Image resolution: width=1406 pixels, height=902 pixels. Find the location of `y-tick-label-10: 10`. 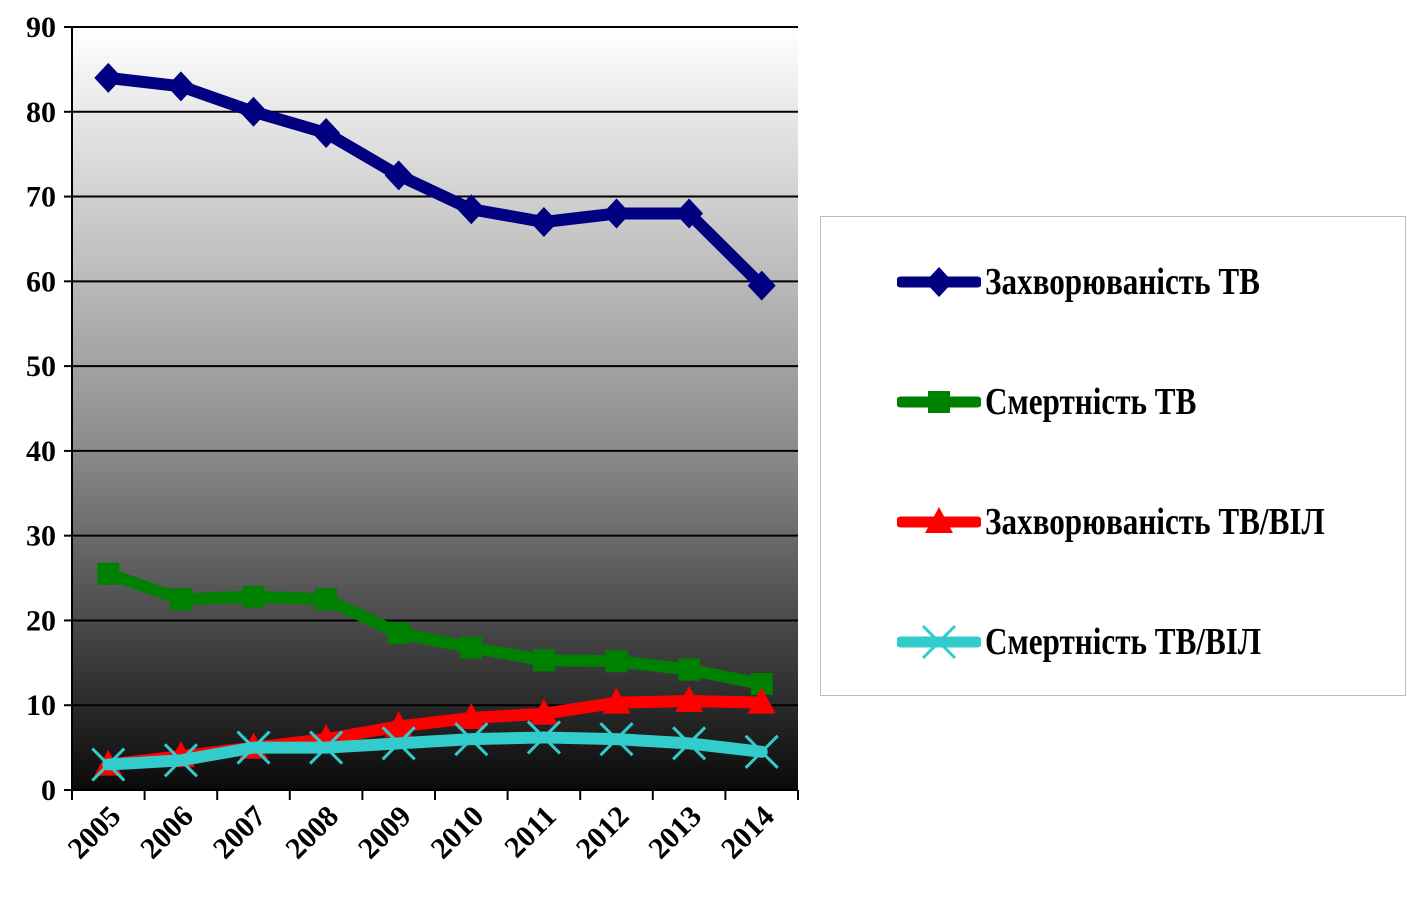

y-tick-label-10: 10 is located at coordinates (41, 705).